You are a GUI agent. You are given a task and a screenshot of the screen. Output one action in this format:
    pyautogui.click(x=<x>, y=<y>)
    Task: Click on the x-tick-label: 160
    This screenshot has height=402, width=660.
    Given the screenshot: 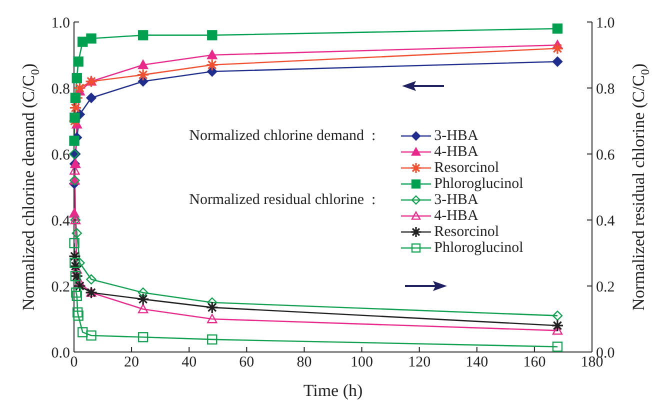 What is the action you would take?
    pyautogui.click(x=534, y=362)
    